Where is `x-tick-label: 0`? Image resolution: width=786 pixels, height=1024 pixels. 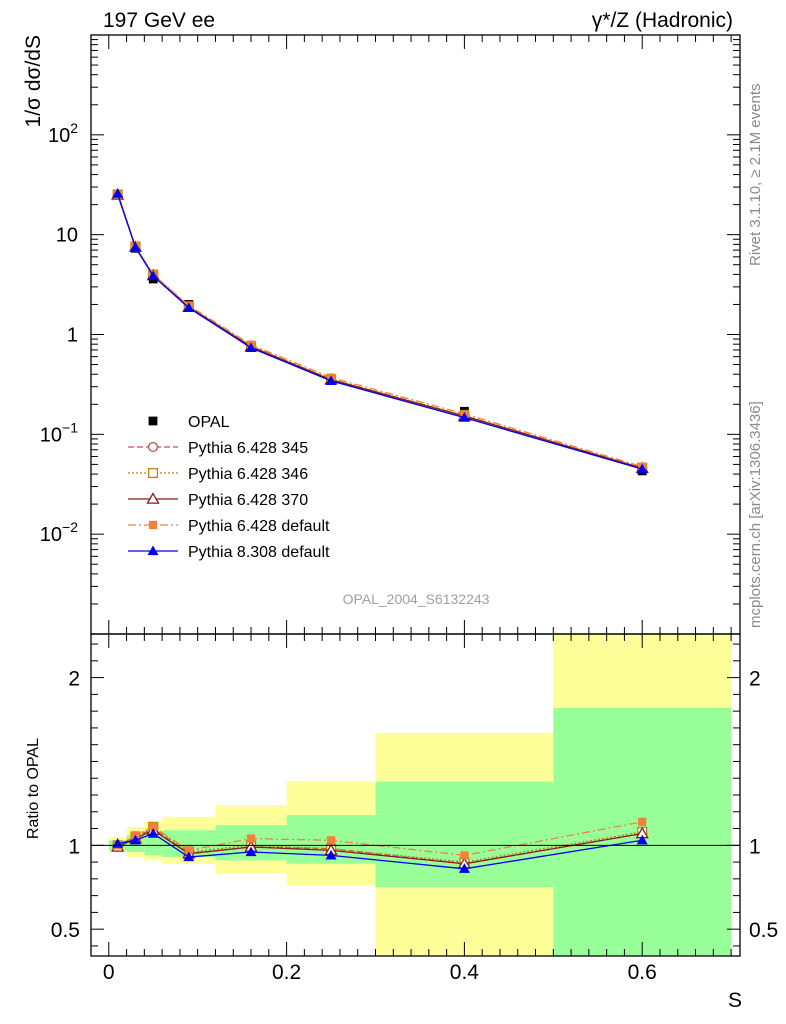 x-tick-label: 0 is located at coordinates (109, 972).